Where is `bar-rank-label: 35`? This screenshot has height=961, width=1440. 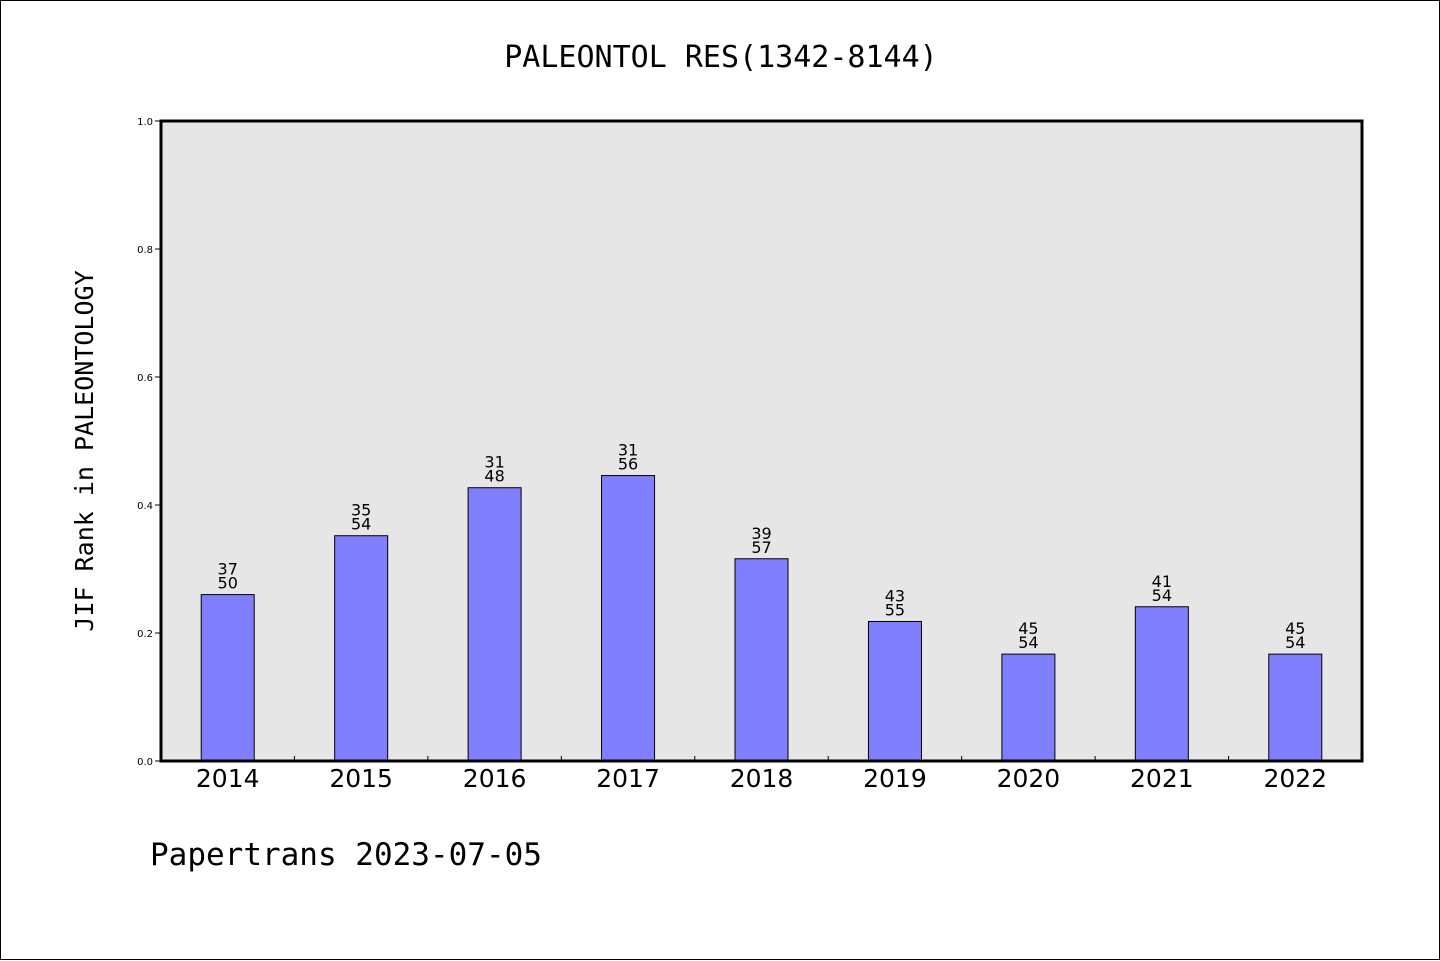
bar-rank-label: 35 is located at coordinates (361, 510).